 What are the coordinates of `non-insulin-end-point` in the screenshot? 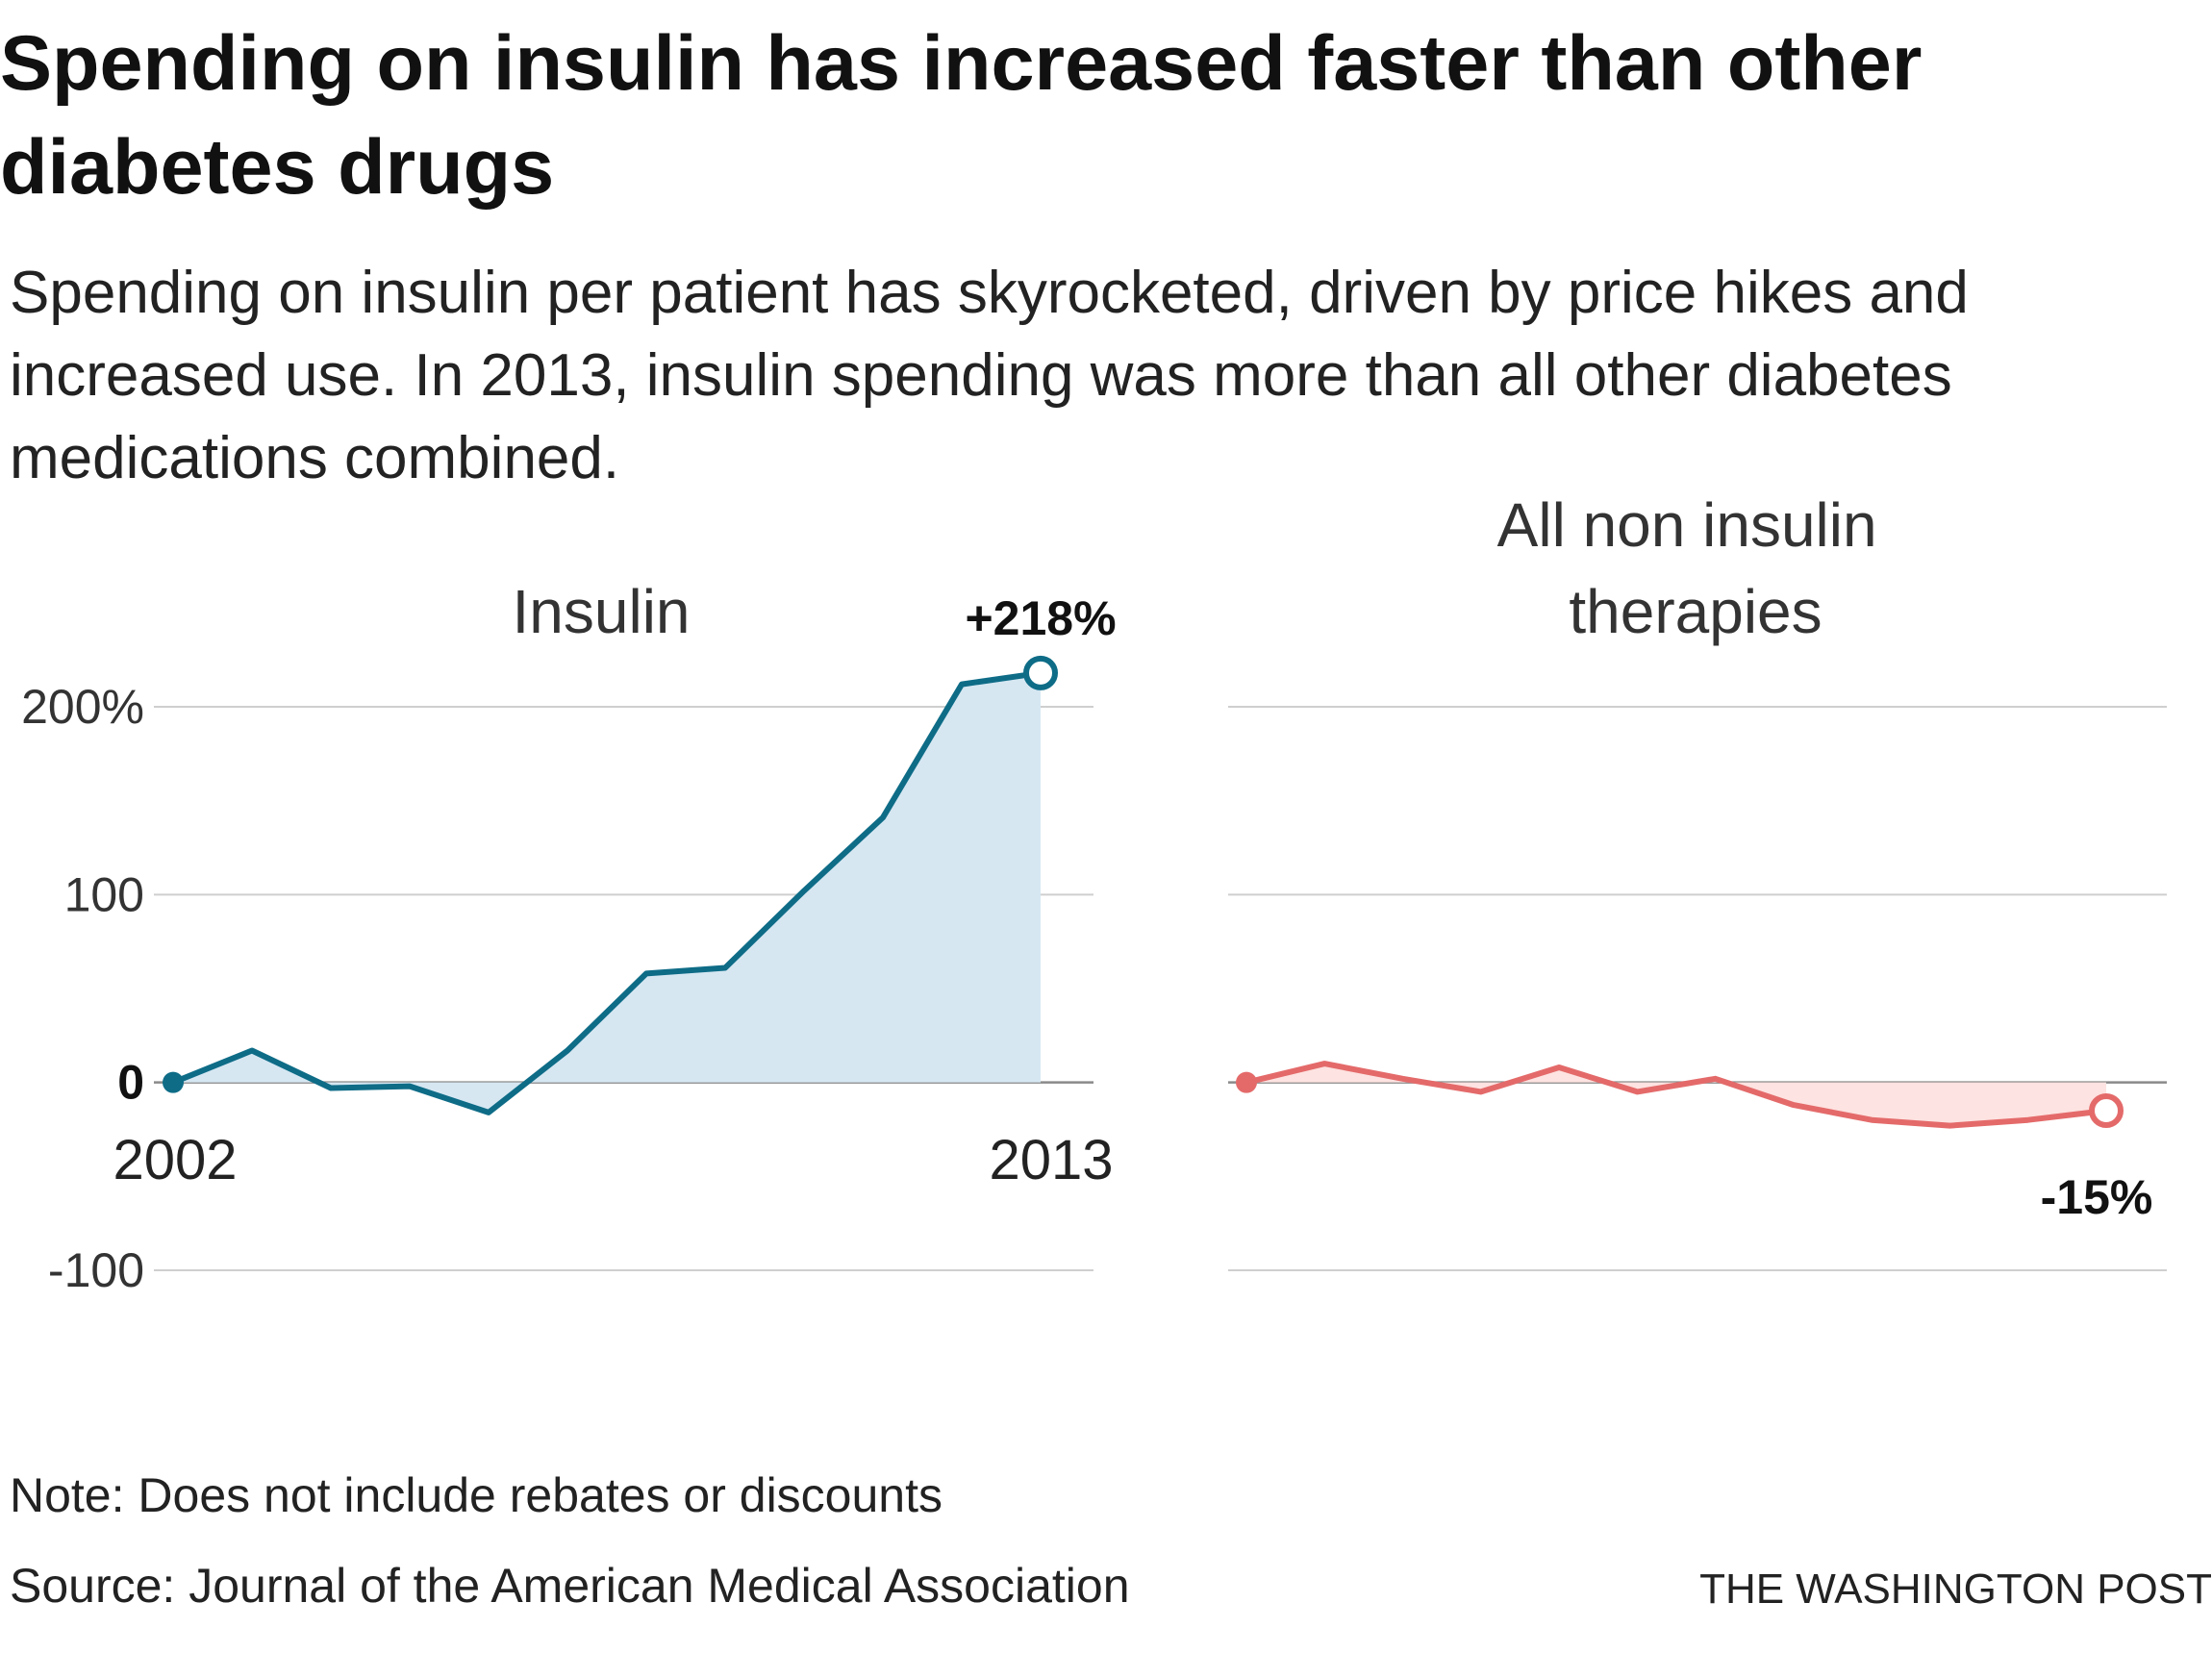 It's located at (2106, 1110).